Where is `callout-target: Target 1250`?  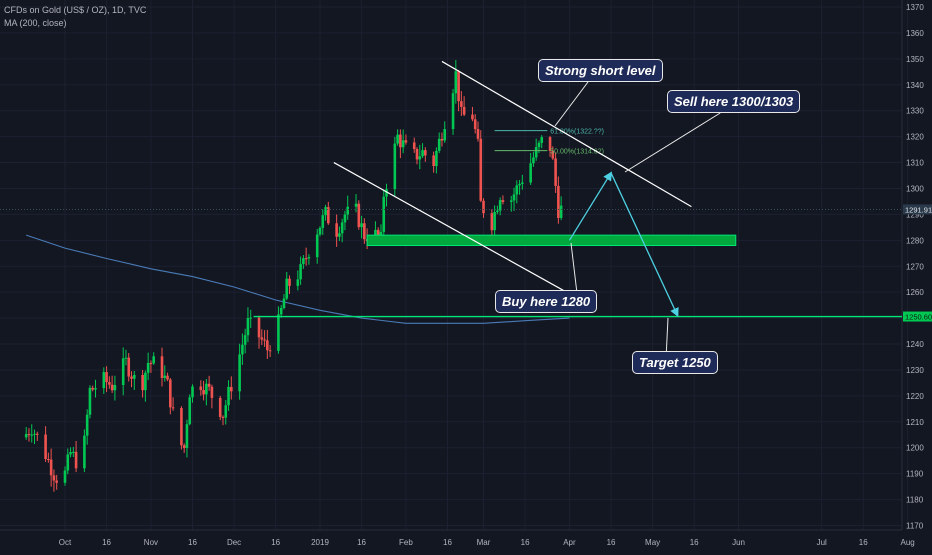 callout-target: Target 1250 is located at coordinates (675, 362).